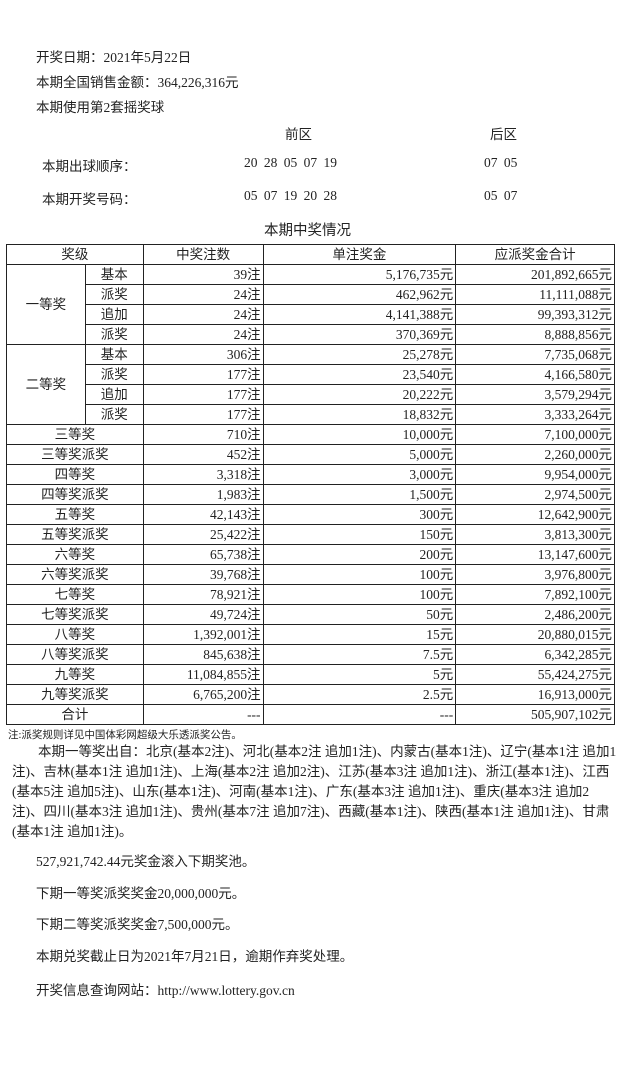  I want to click on front-zone-label: 前区, so click(298, 134).